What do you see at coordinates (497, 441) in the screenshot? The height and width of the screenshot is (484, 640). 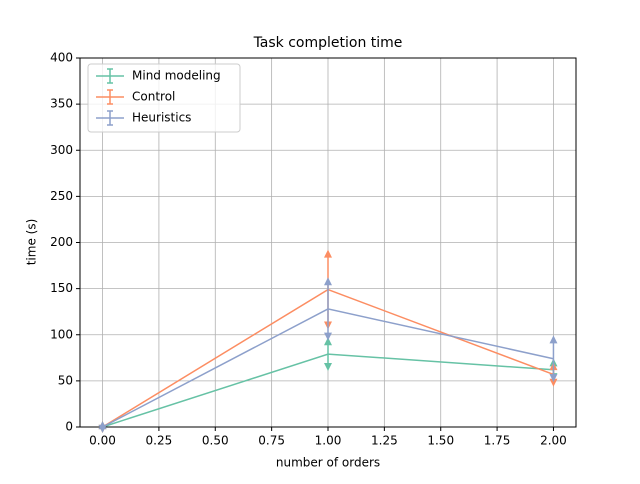 I see `x-tick-label: 1.75` at bounding box center [497, 441].